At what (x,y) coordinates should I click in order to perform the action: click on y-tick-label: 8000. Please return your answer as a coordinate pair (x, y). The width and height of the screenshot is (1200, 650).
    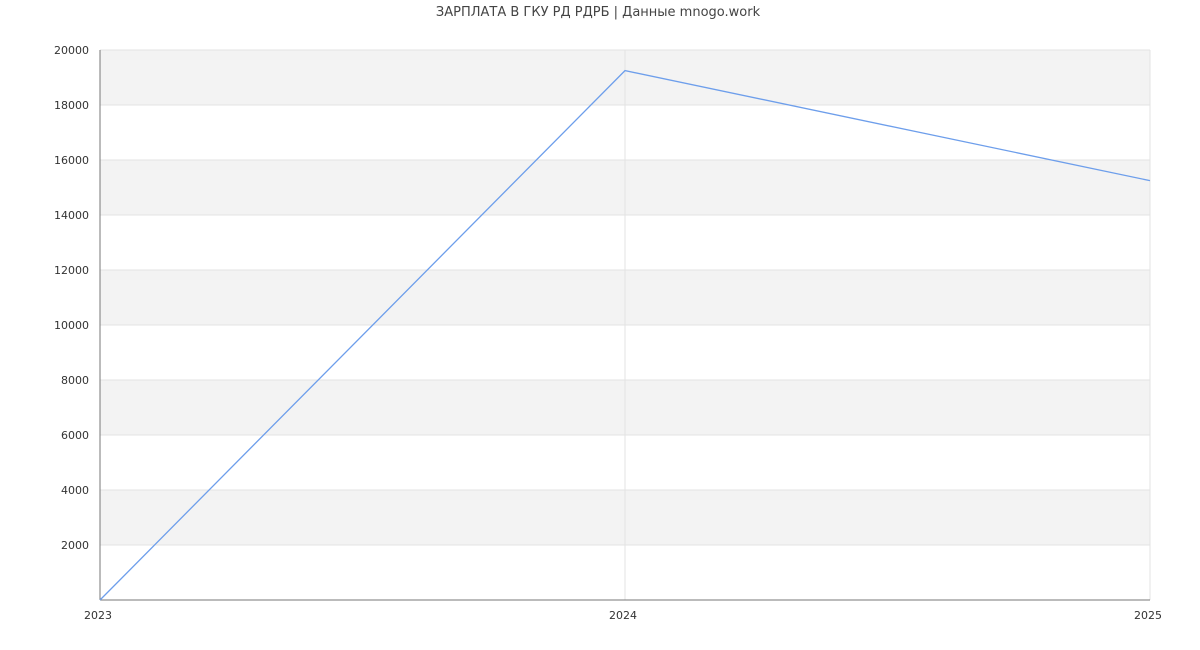
    Looking at the image, I should click on (75, 380).